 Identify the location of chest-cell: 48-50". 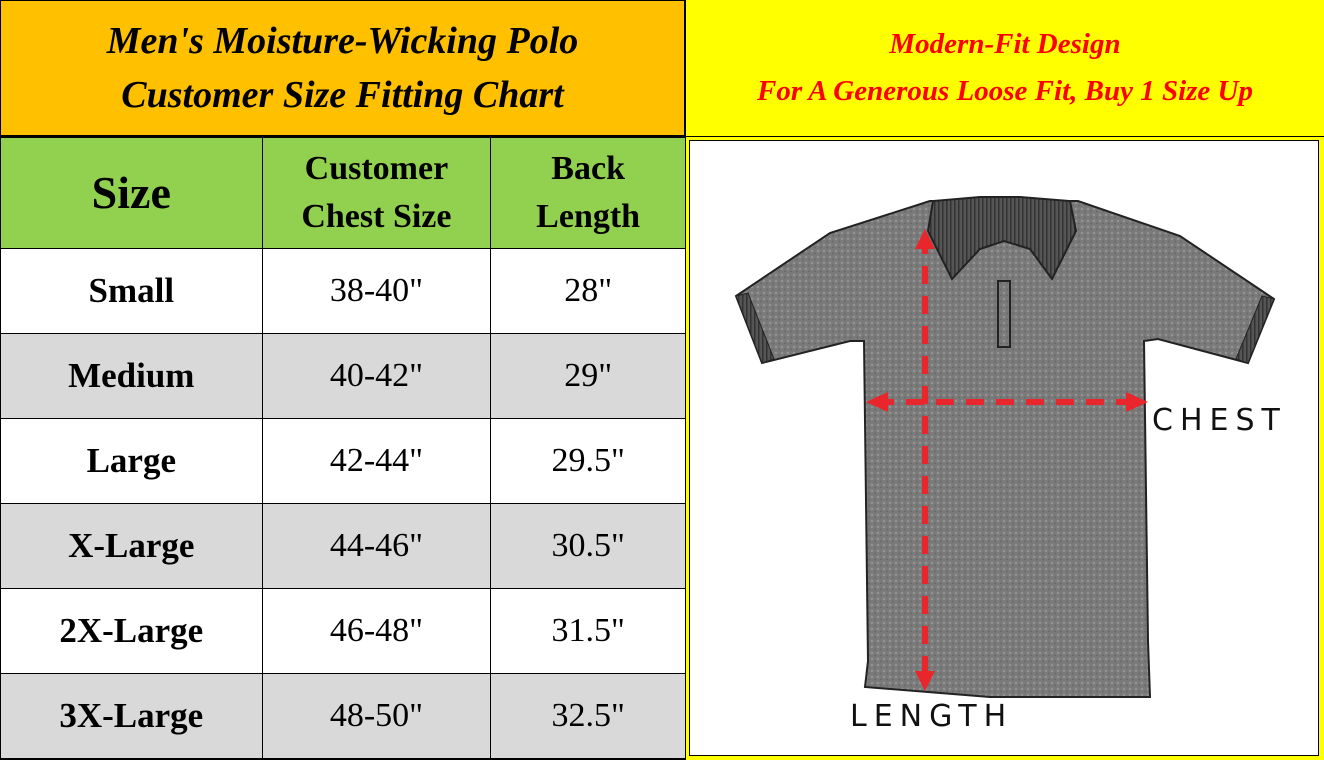
(376, 716).